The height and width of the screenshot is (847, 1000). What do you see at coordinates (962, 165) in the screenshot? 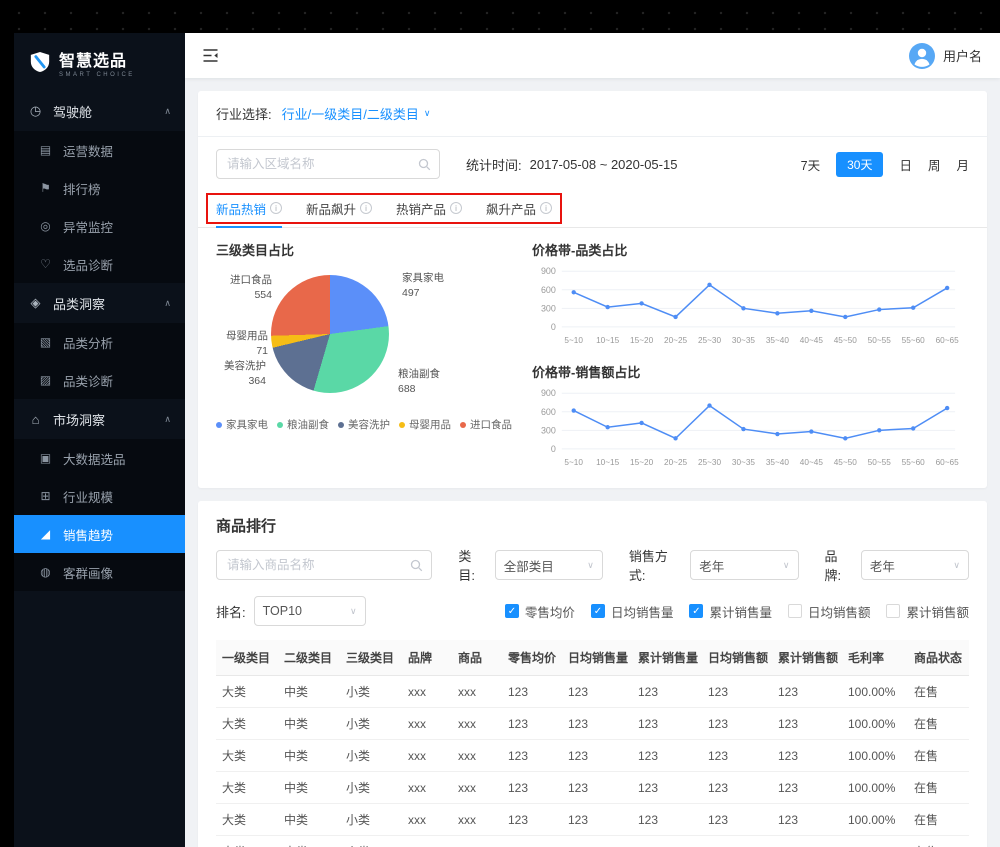
I see `range-month-button: 月` at bounding box center [962, 165].